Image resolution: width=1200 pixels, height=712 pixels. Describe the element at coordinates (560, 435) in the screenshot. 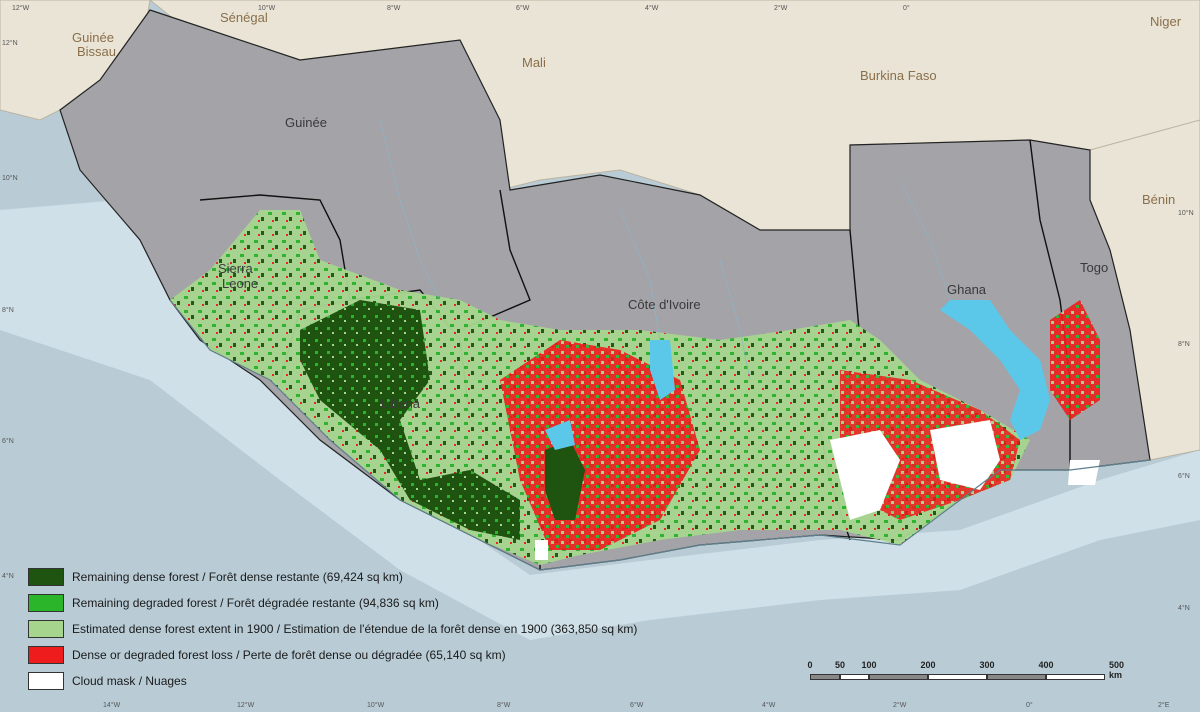

I see `lake-buyo` at that location.